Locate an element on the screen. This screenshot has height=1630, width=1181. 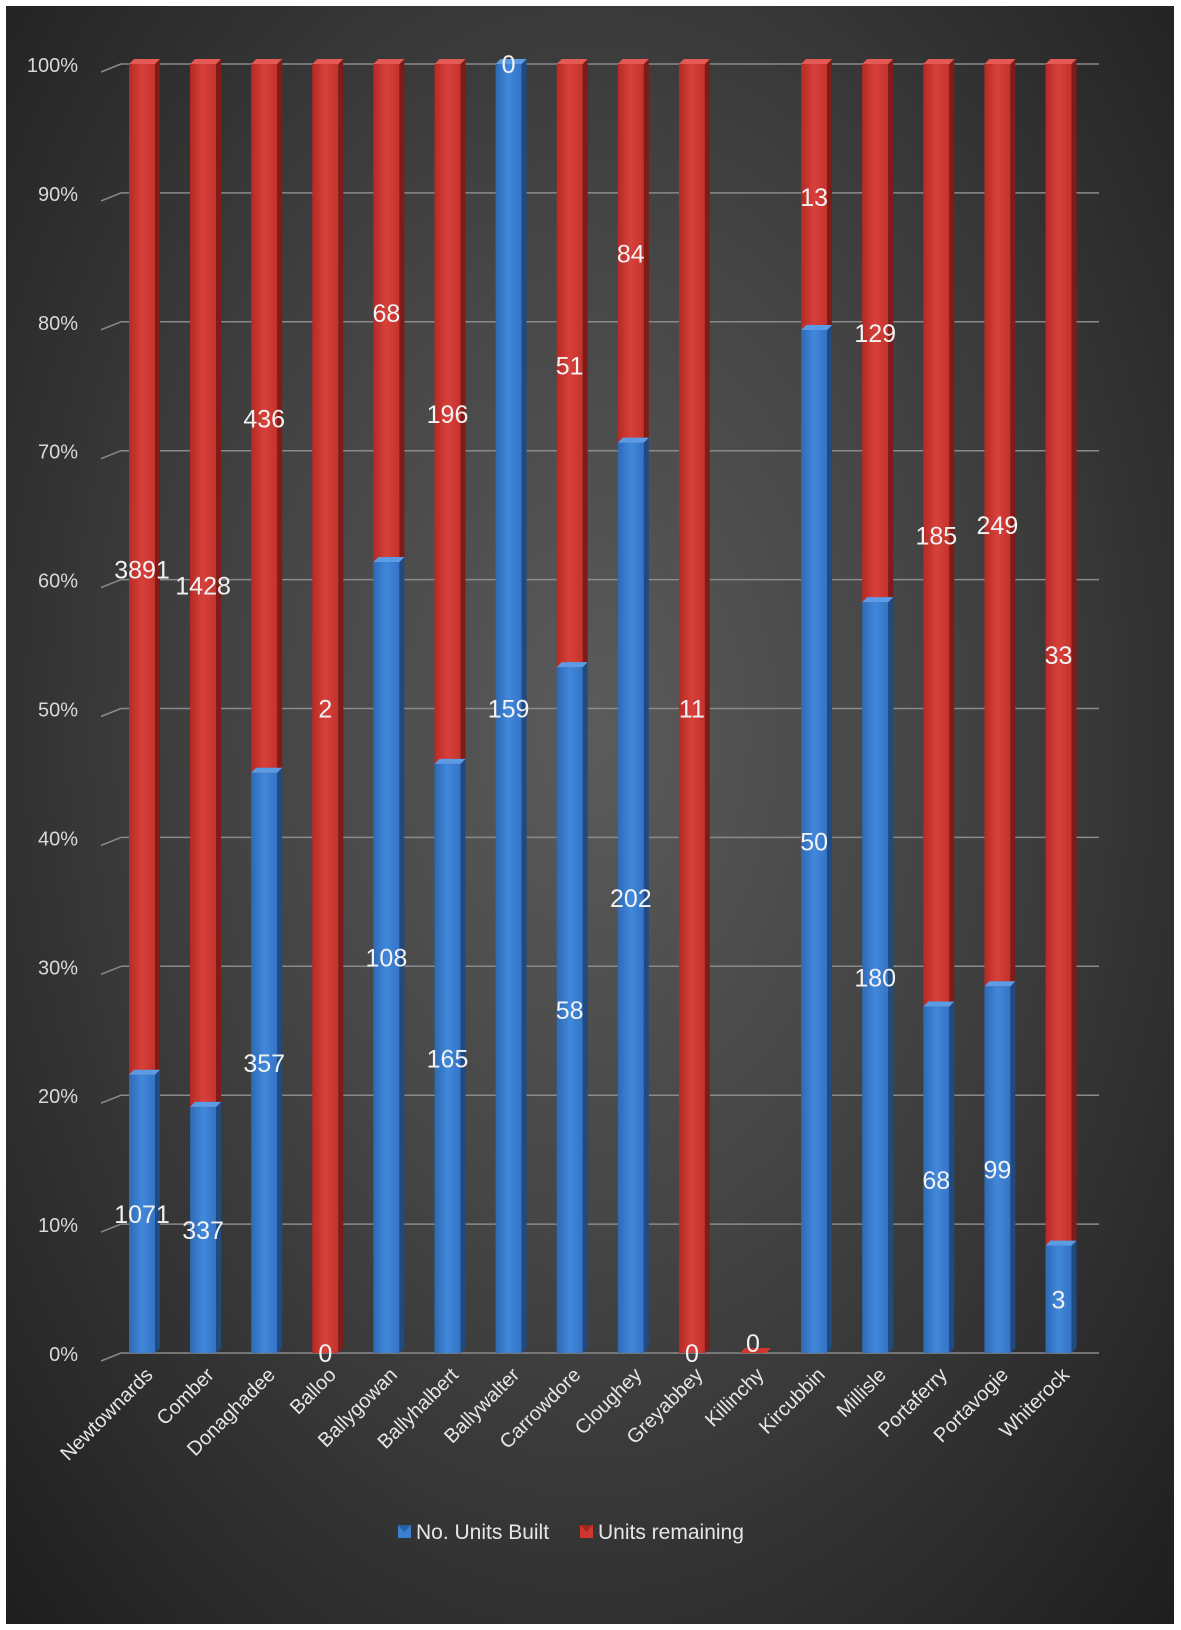
legend-label: Units remaining is located at coordinates (671, 1532).